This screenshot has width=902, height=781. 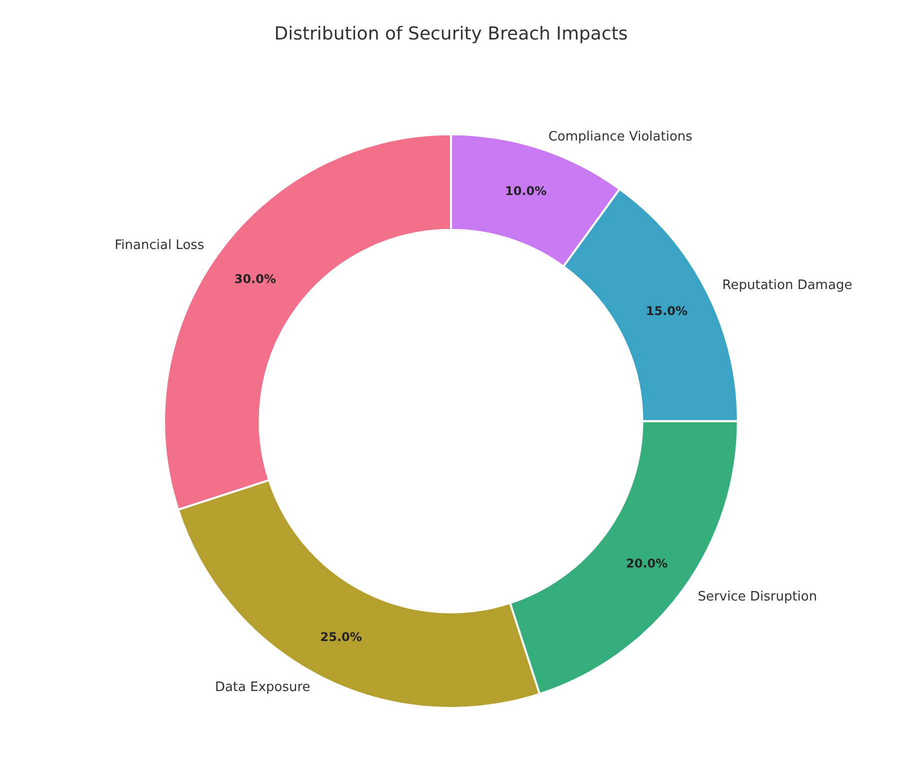 I want to click on slice-label: Service Disruption, so click(x=758, y=596).